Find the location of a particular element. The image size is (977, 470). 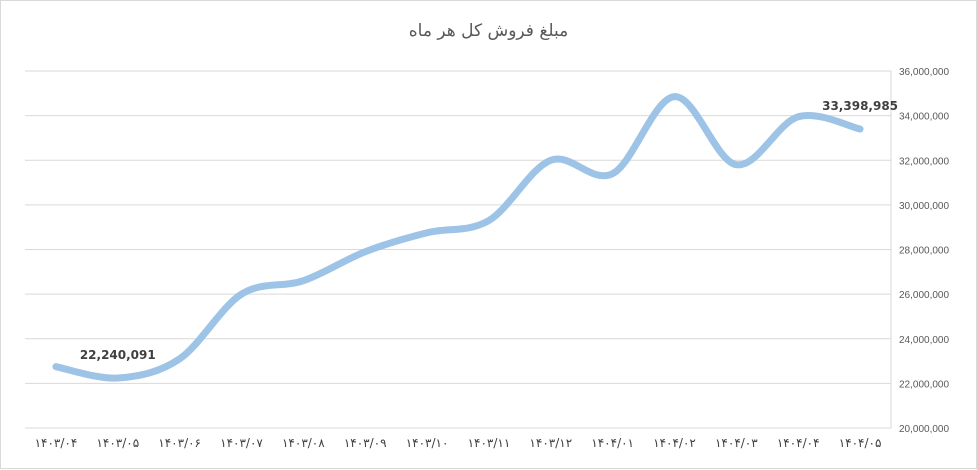

x-tick-label: ۱۴۰۴/۰۳ is located at coordinates (736, 443).